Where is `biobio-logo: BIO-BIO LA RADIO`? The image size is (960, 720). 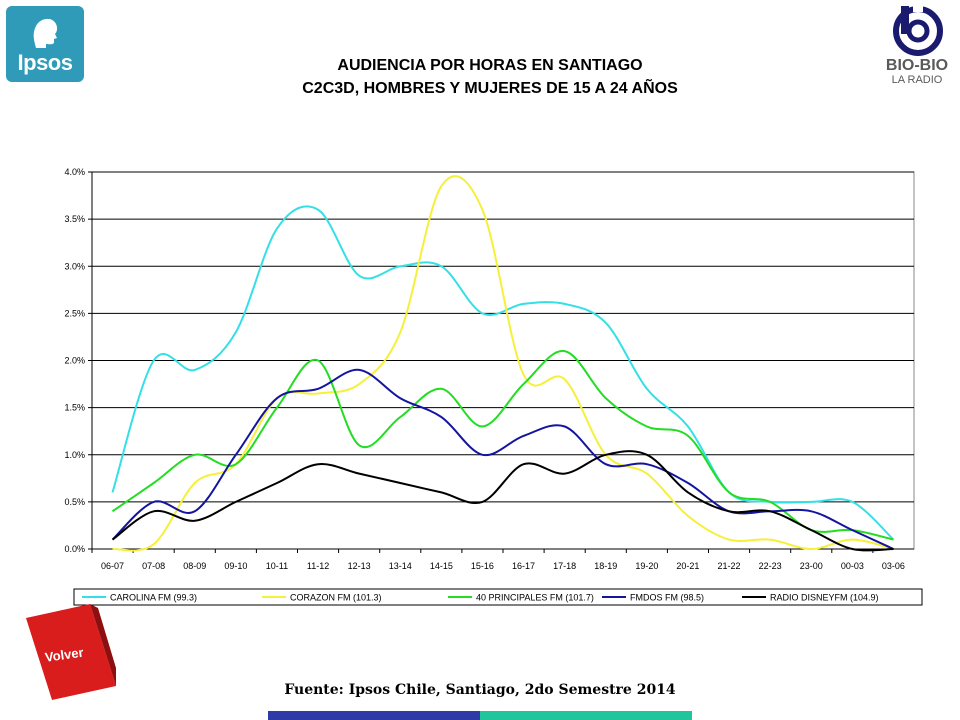 biobio-logo: BIO-BIO LA RADIO is located at coordinates (917, 52).